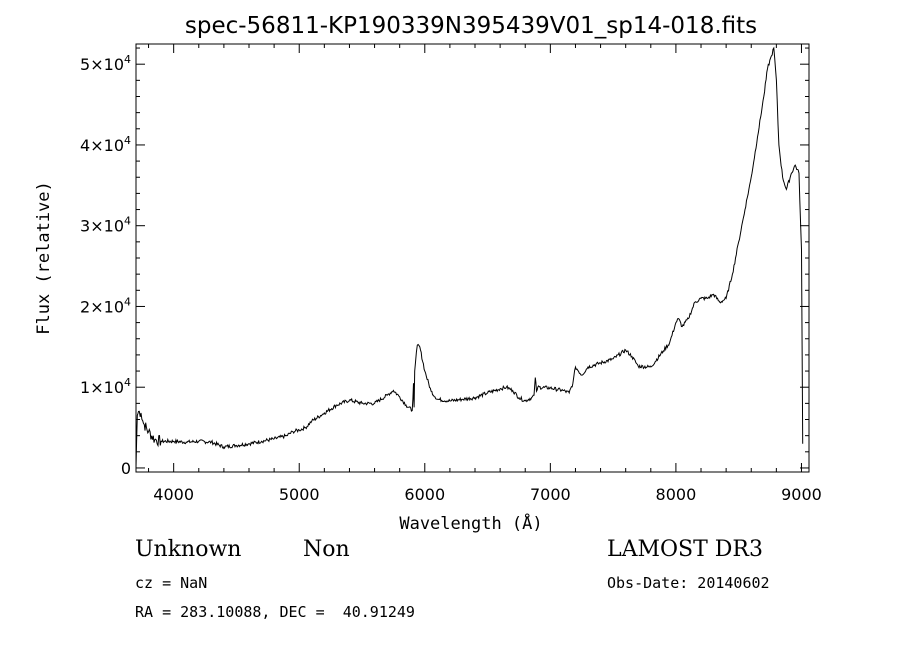 The image size is (900, 649). I want to click on y-tick-label: 0, so click(126, 468).